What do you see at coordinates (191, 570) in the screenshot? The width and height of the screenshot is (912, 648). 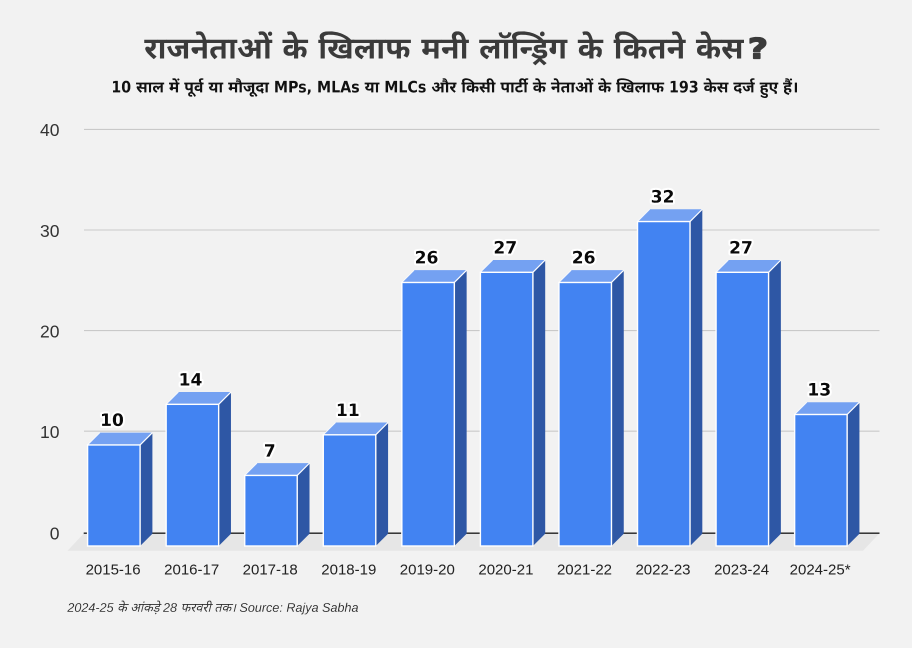 I see `svg-text: 2016-17` at bounding box center [191, 570].